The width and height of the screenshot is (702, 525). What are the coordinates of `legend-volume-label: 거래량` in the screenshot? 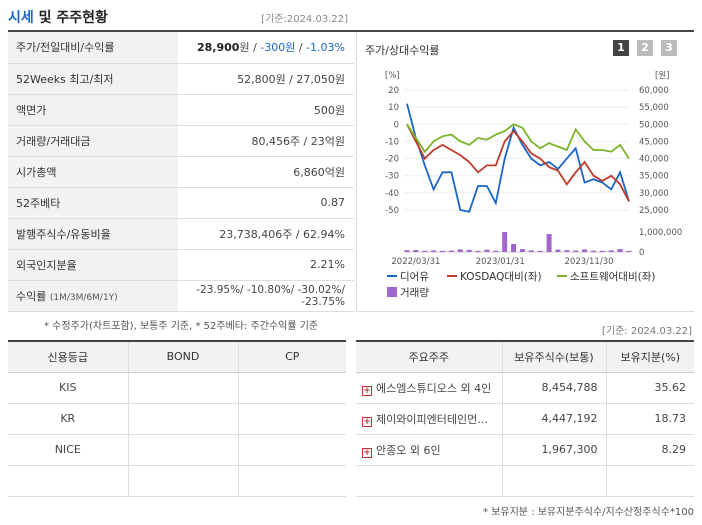 It's located at (414, 293).